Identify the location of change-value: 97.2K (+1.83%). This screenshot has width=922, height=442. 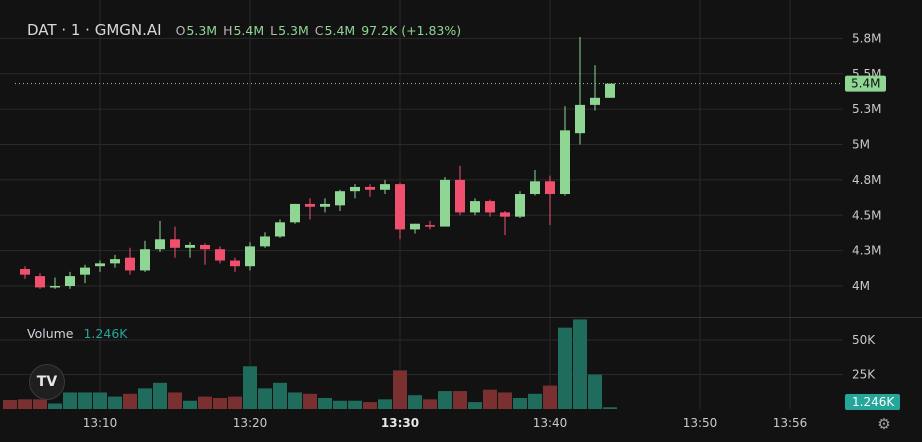
(411, 30).